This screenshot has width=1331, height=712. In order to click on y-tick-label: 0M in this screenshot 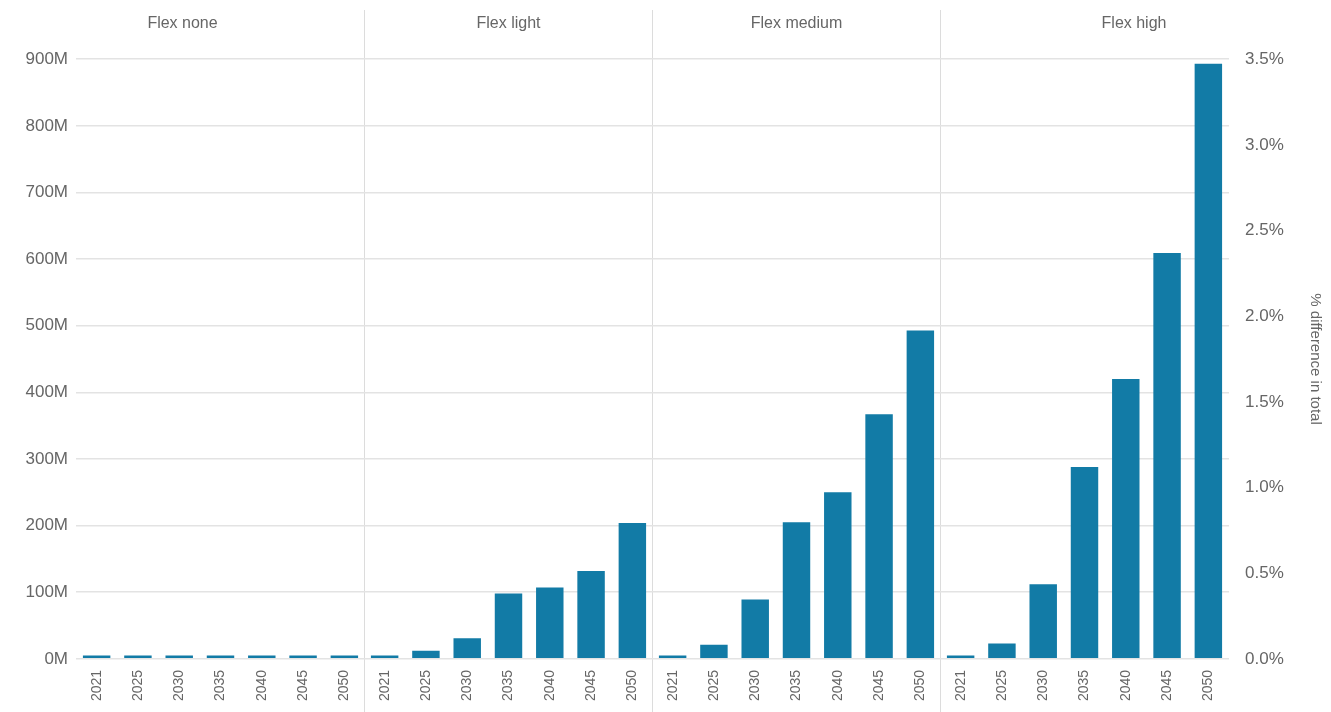, I will do `click(56, 658)`.